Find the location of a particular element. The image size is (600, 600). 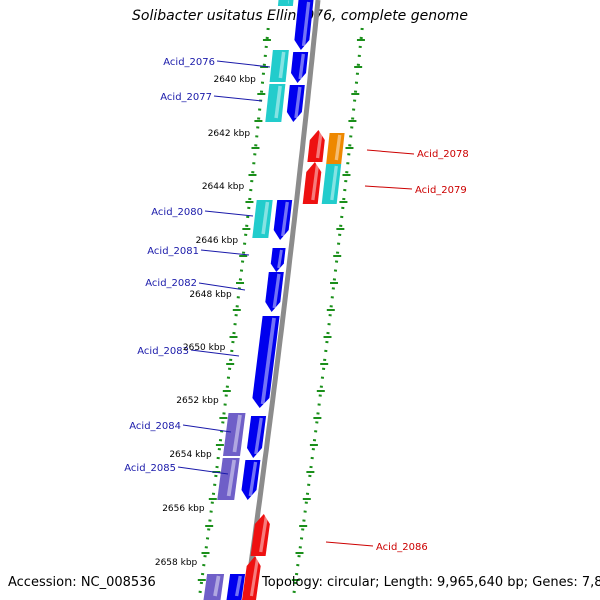

kbp-label: 2640 kbp is located at coordinates (234, 80).